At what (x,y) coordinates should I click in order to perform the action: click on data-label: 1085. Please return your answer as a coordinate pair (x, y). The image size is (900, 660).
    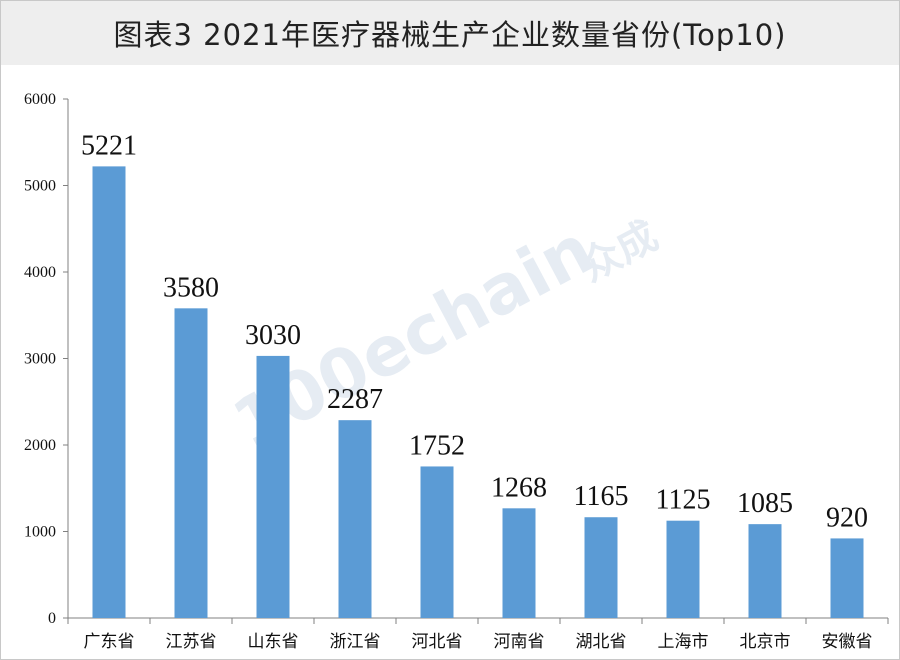
    Looking at the image, I should click on (765, 503).